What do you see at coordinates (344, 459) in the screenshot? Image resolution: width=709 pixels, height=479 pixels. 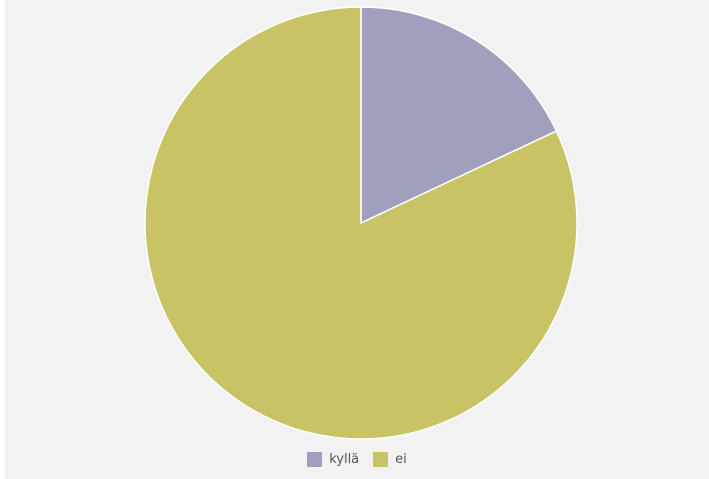 I see `legend-label: kyllä` at bounding box center [344, 459].